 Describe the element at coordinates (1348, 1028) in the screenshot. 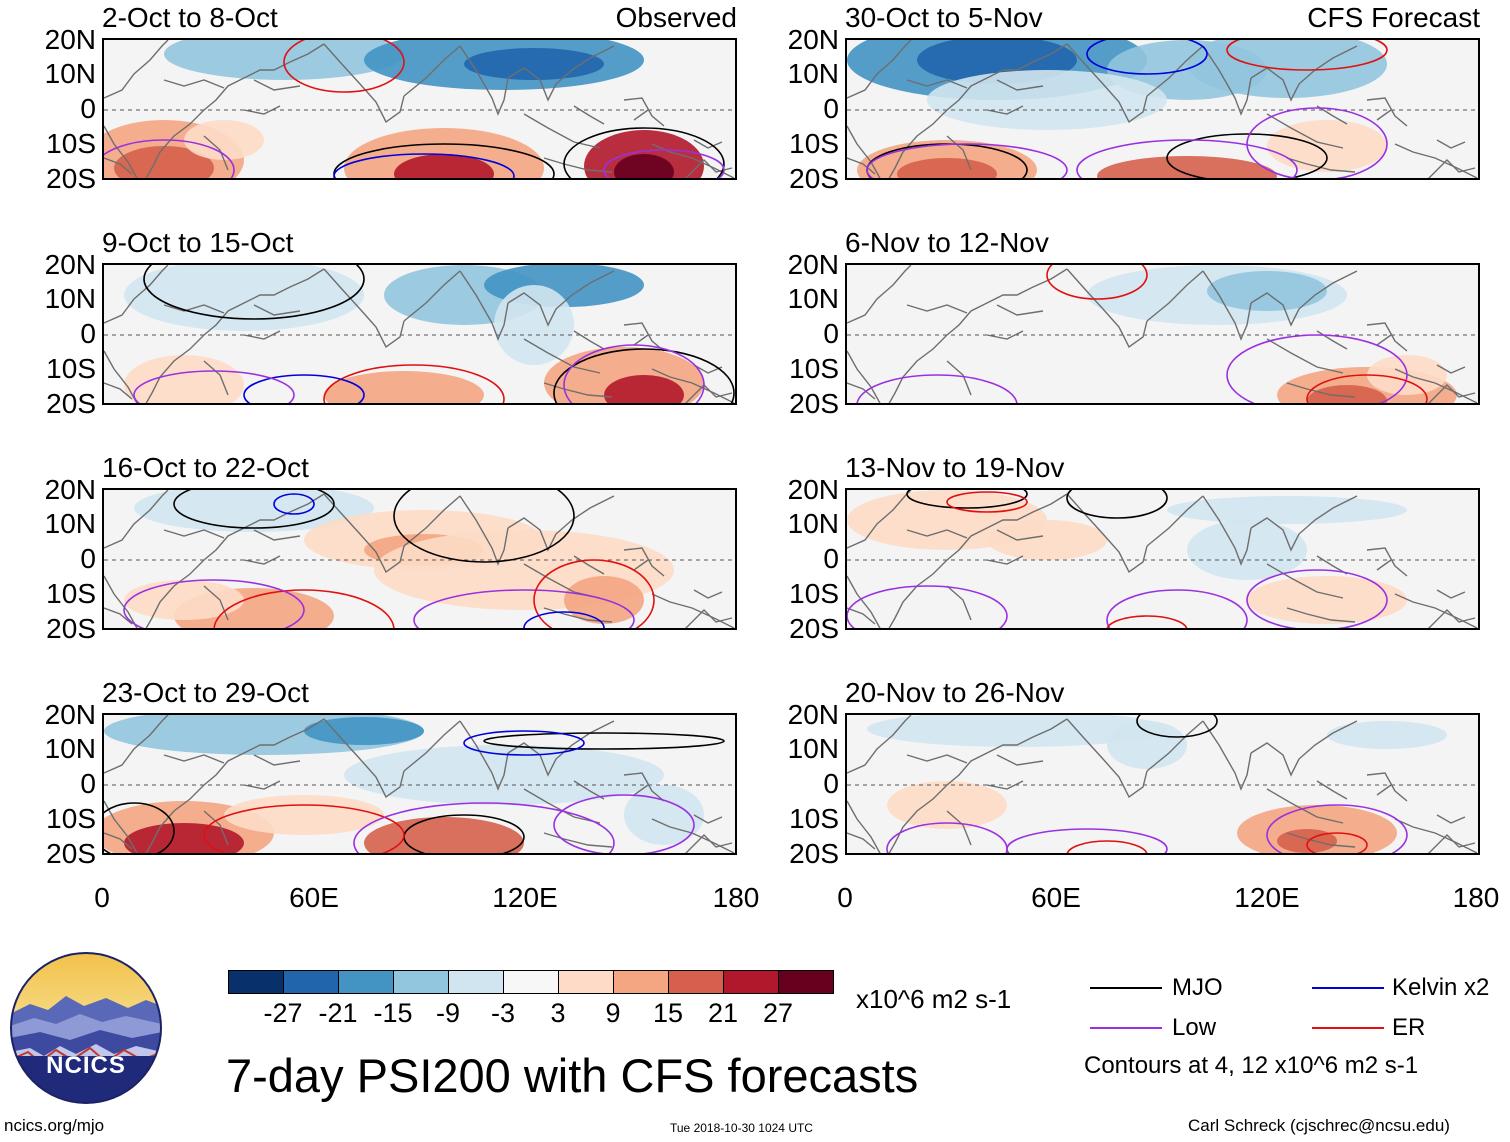

I see `legend-swatch-er` at that location.